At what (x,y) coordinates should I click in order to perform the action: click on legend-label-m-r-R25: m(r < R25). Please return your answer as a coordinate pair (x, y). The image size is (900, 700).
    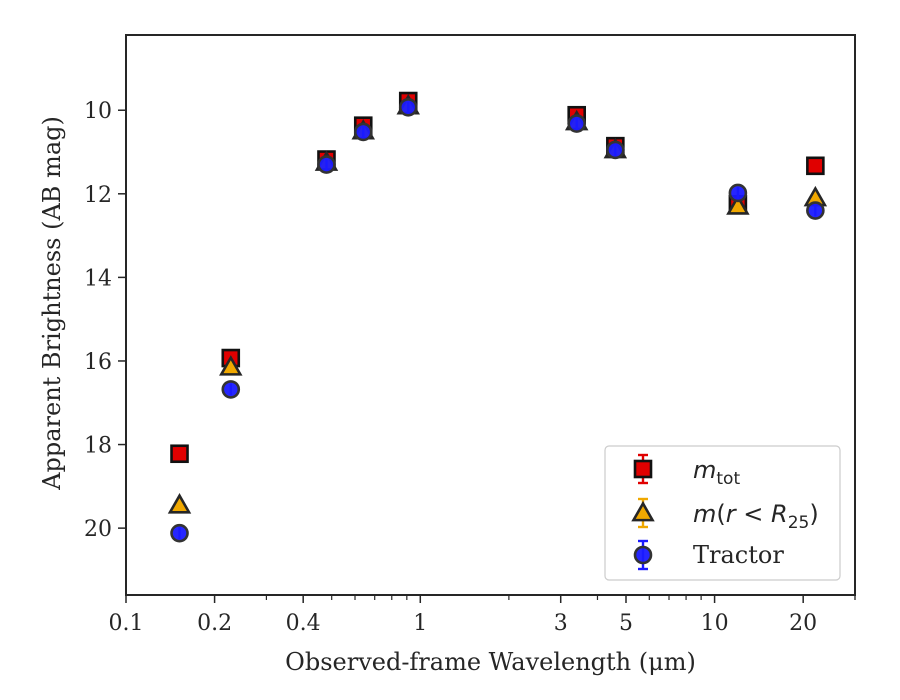
    Looking at the image, I should click on (756, 516).